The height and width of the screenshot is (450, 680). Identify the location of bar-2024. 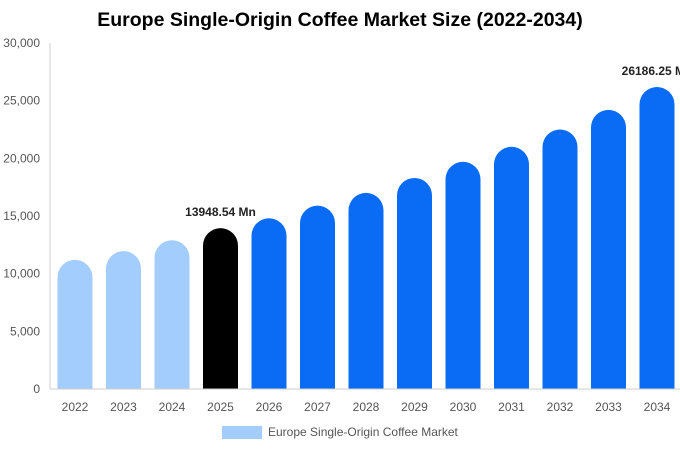
(172, 314).